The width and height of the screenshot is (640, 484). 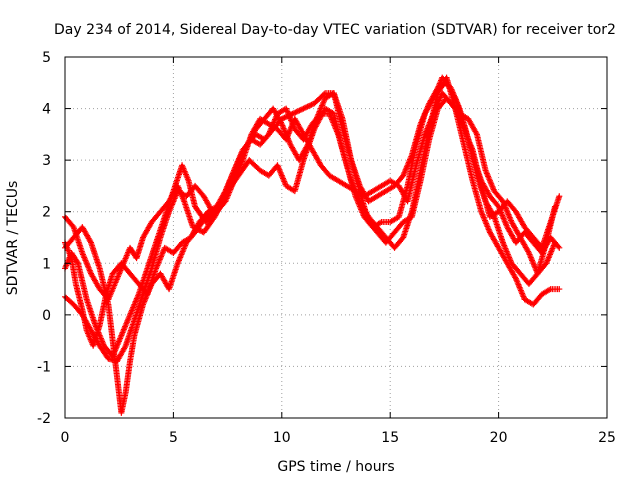 I want to click on y-tick-label: 3, so click(x=46, y=161).